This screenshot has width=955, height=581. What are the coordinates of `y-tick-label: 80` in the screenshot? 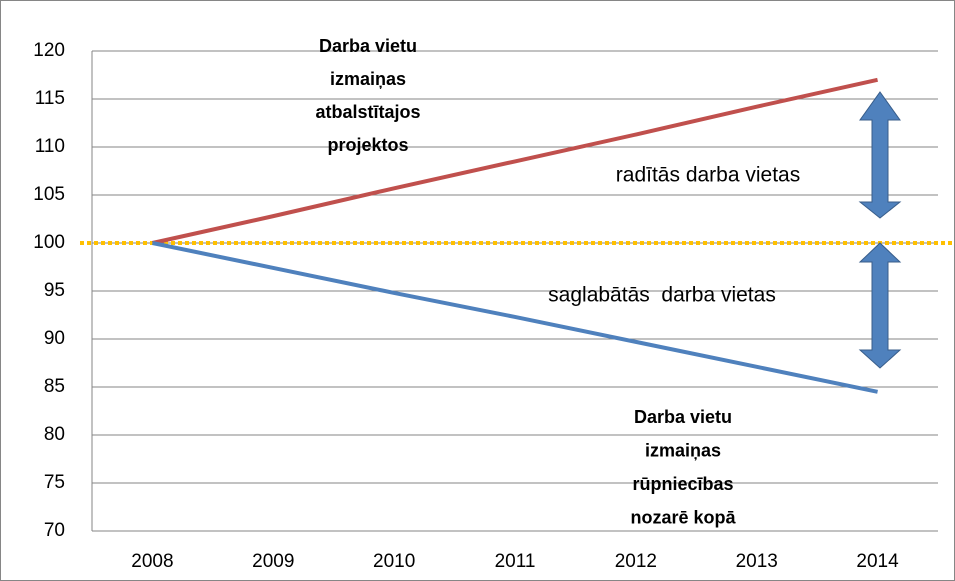 It's located at (54, 434).